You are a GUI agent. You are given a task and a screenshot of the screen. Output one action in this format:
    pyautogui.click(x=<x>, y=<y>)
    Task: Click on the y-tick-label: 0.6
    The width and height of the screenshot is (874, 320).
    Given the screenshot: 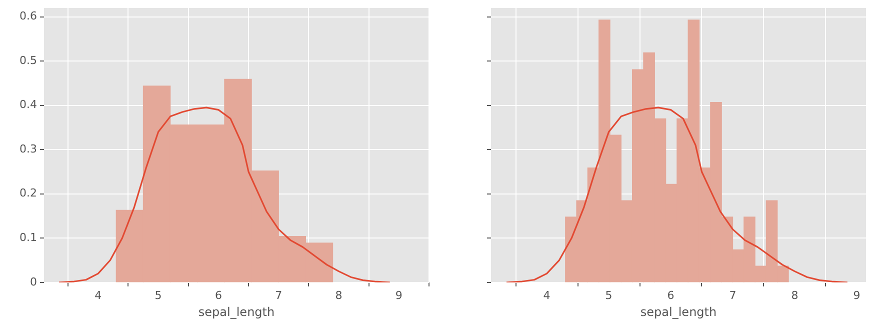 What is the action you would take?
    pyautogui.click(x=28, y=16)
    